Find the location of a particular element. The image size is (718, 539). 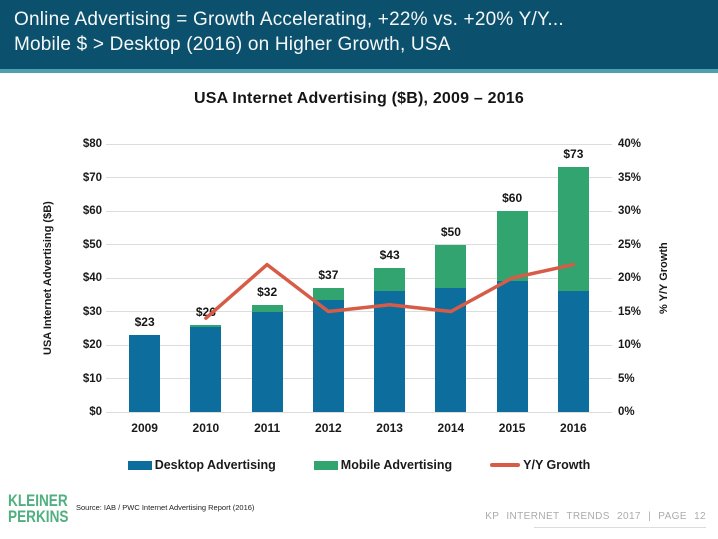

page-info-divider is located at coordinates (620, 527).